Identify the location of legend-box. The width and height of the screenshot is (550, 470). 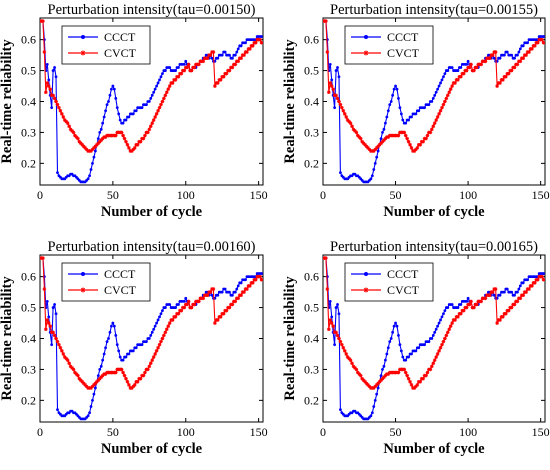
(106, 282).